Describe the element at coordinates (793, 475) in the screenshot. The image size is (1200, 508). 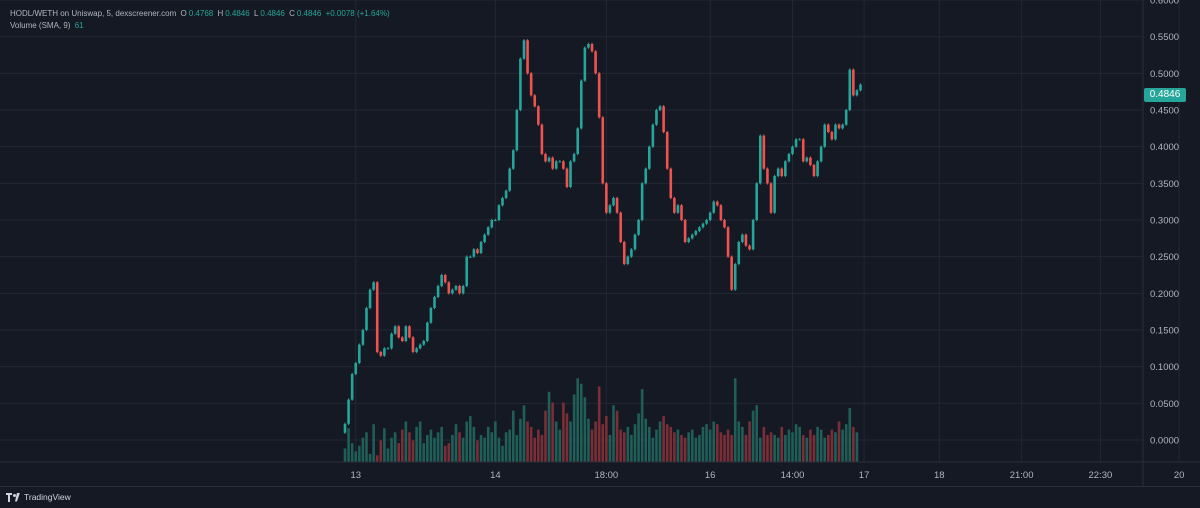
I see `time-tick-label: 14:00` at that location.